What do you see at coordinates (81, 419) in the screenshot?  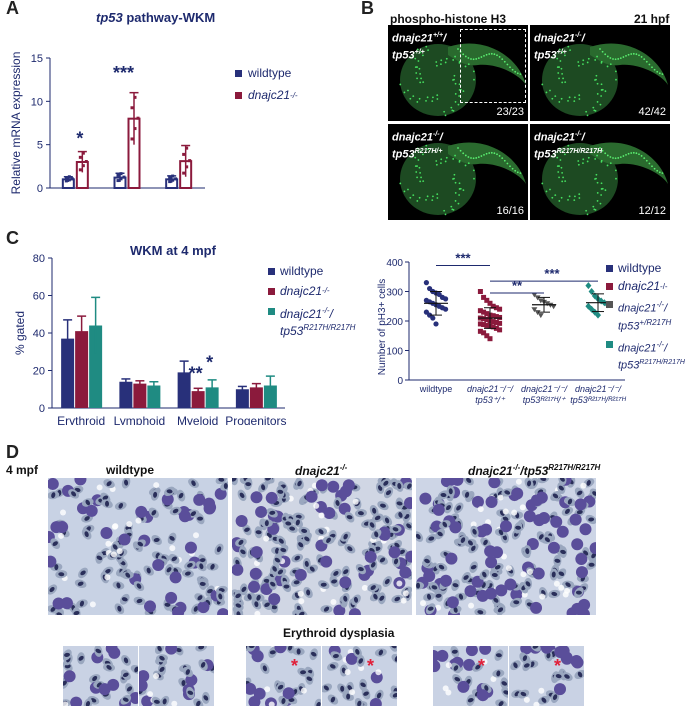 I see `x-tick-label: Erythroid` at bounding box center [81, 419].